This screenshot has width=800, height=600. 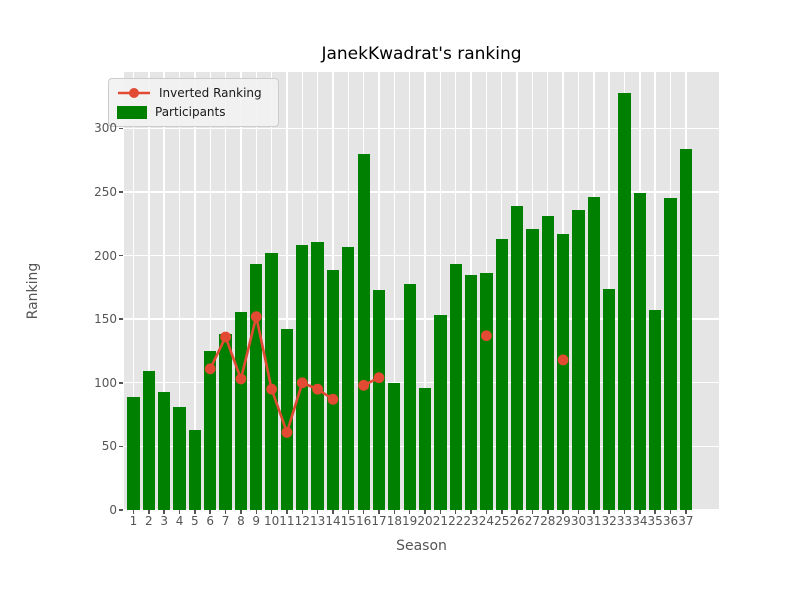 I want to click on y-tick-label: 200, so click(x=105, y=255).